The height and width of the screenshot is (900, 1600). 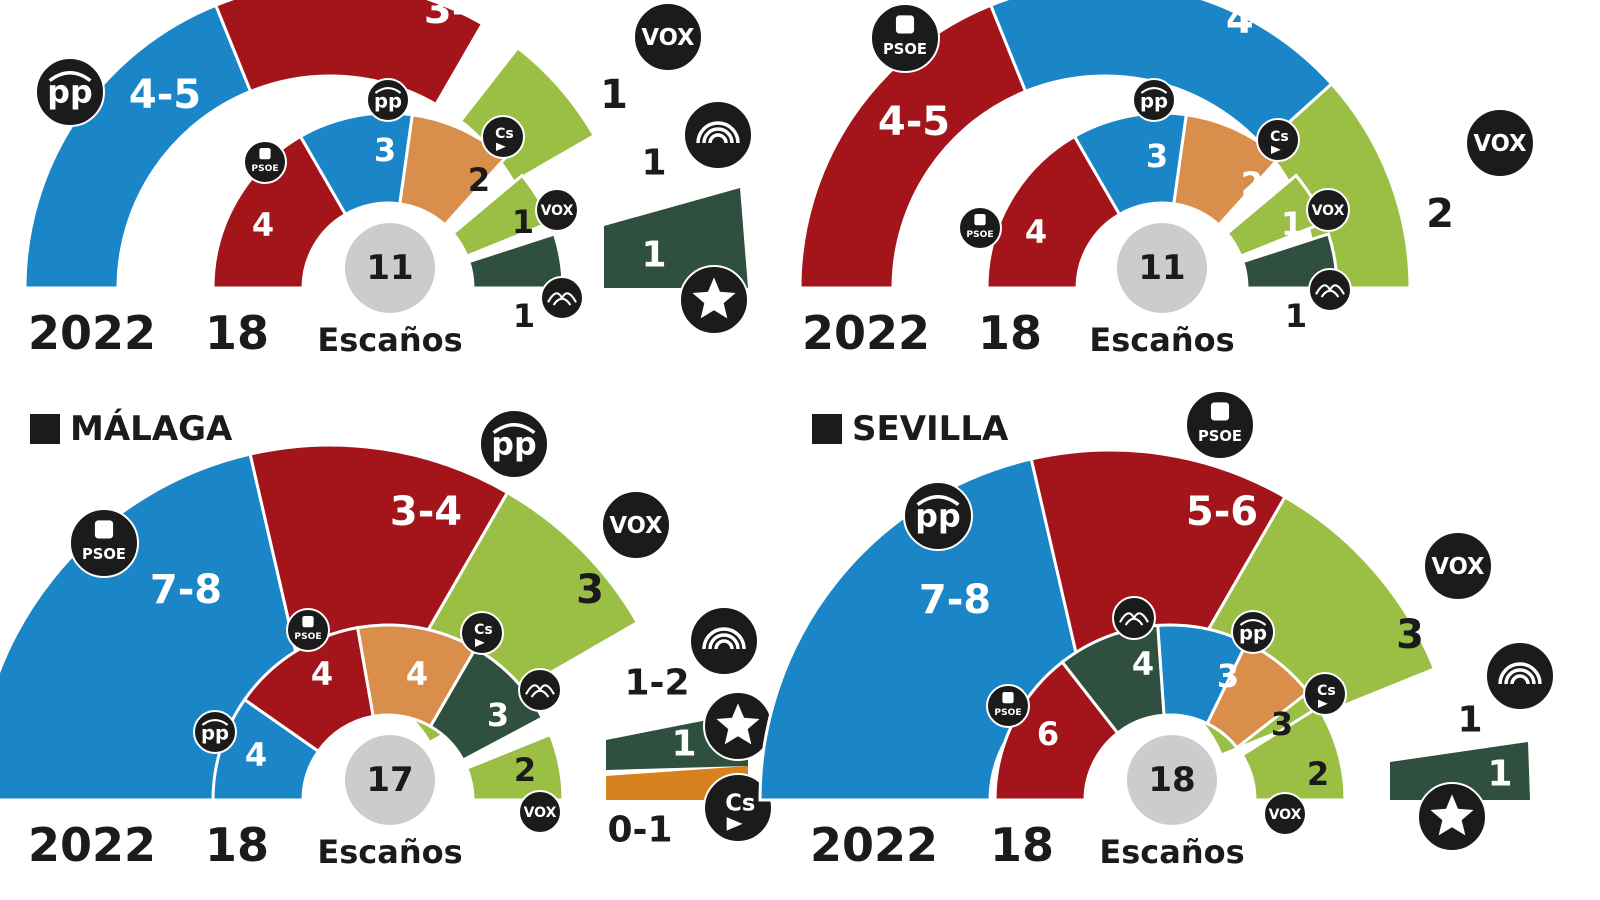 I want to click on outer-seat-label: 3, so click(x=1410, y=635).